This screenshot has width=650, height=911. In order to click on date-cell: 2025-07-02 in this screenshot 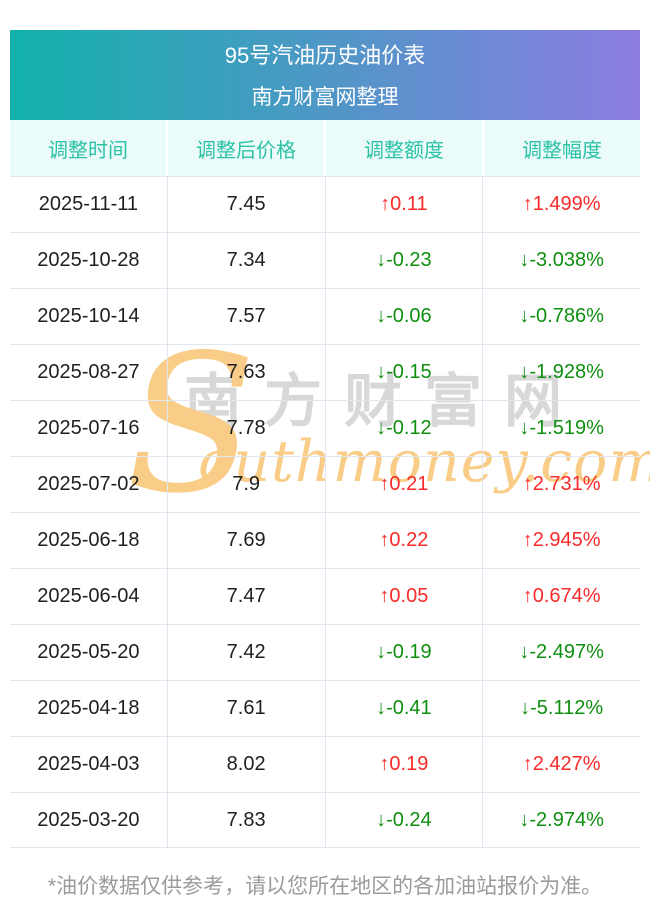, I will do `click(88, 484)`.